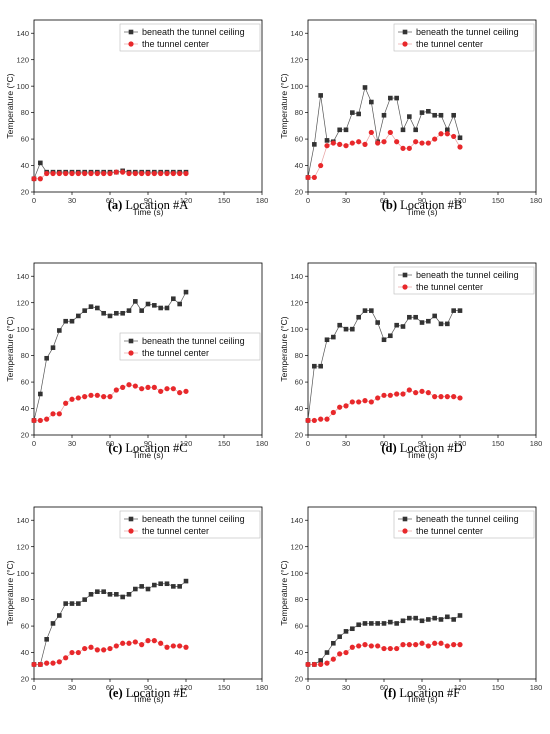  Describe the element at coordinates (25, 165) in the screenshot. I see `y-tick-label: 40` at that location.